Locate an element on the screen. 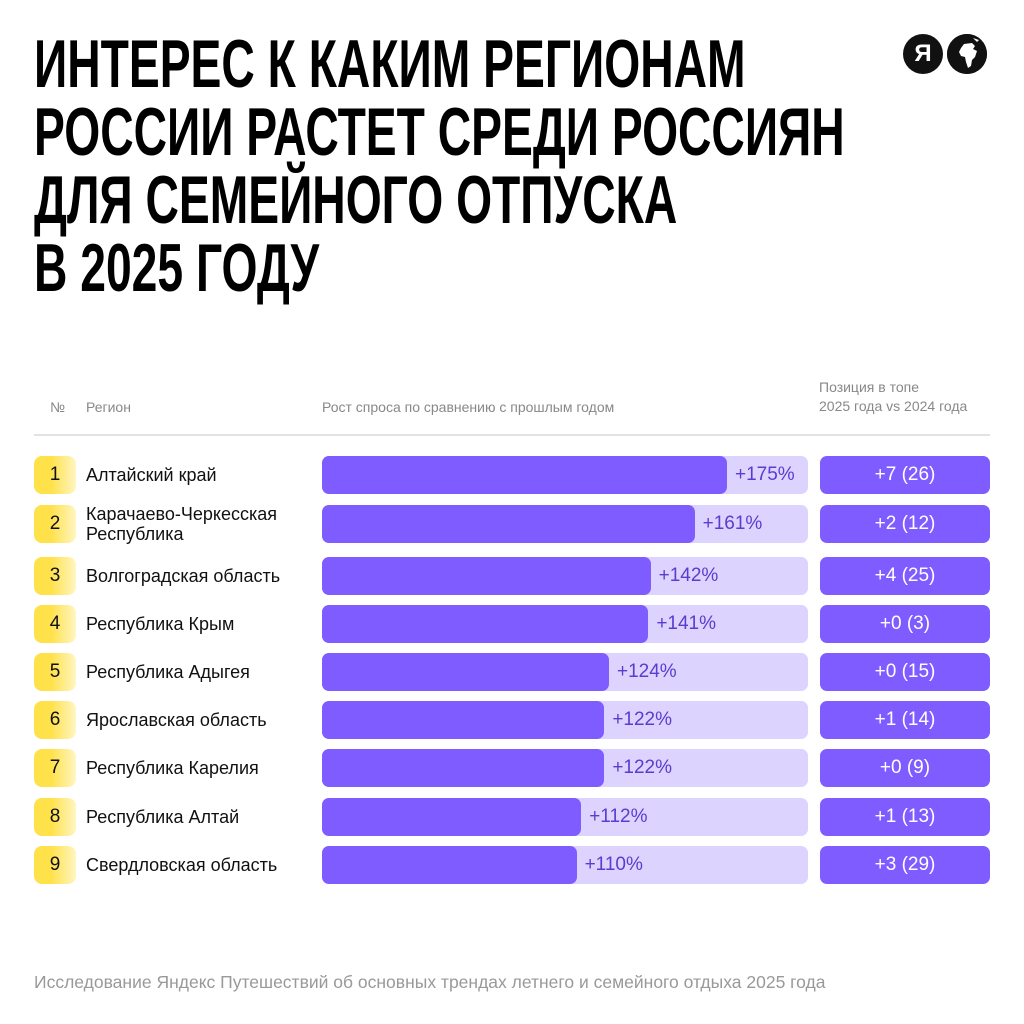 The width and height of the screenshot is (1024, 1024). bar-value-label: +141% is located at coordinates (686, 623).